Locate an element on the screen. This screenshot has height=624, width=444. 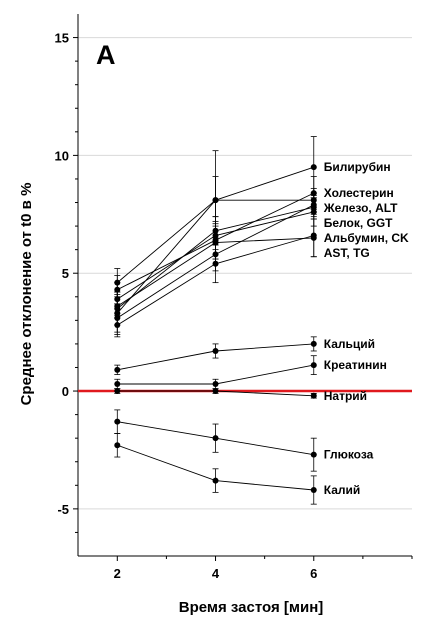
series-label: Креатинин is located at coordinates (355, 365).